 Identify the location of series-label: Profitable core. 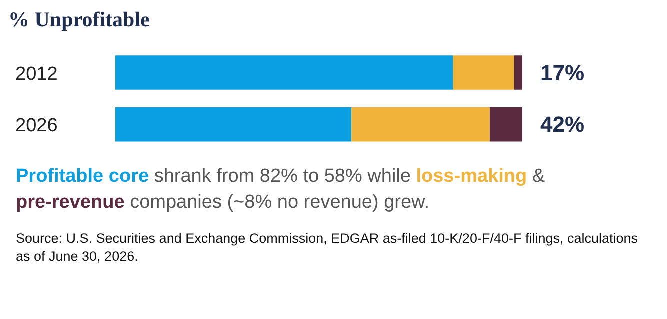
(83, 176).